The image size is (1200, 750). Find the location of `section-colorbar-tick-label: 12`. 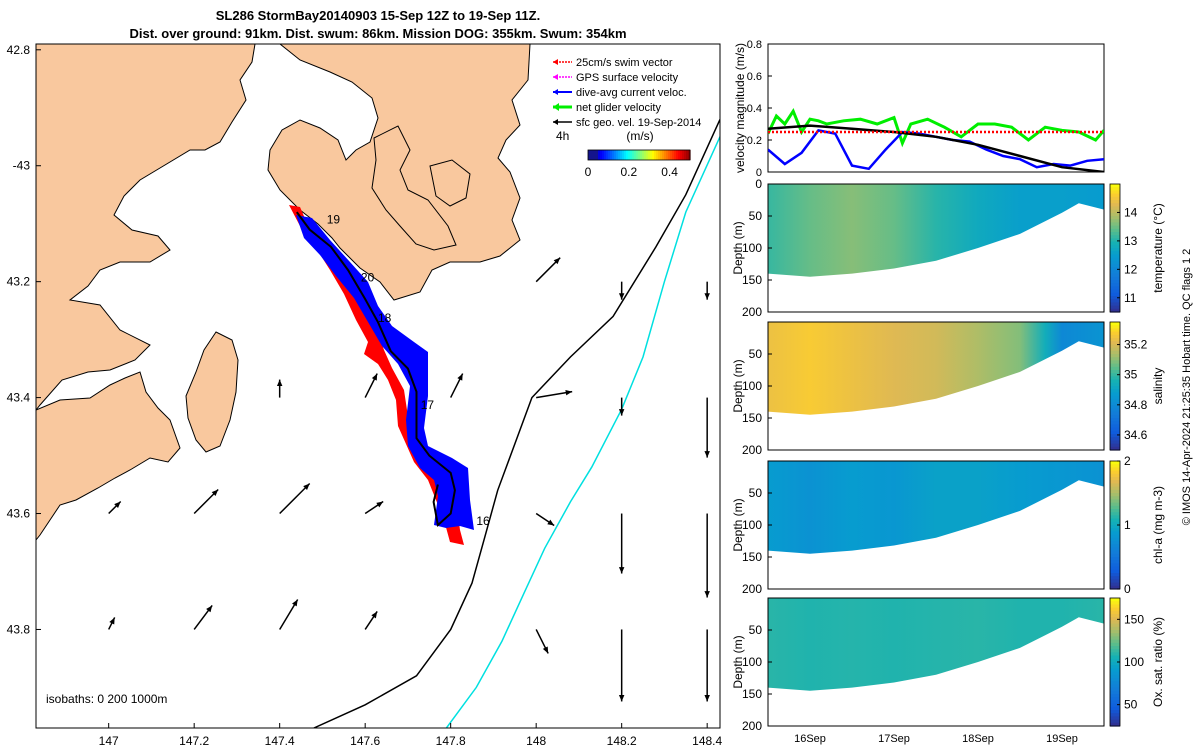

section-colorbar-tick-label: 12 is located at coordinates (1131, 269).